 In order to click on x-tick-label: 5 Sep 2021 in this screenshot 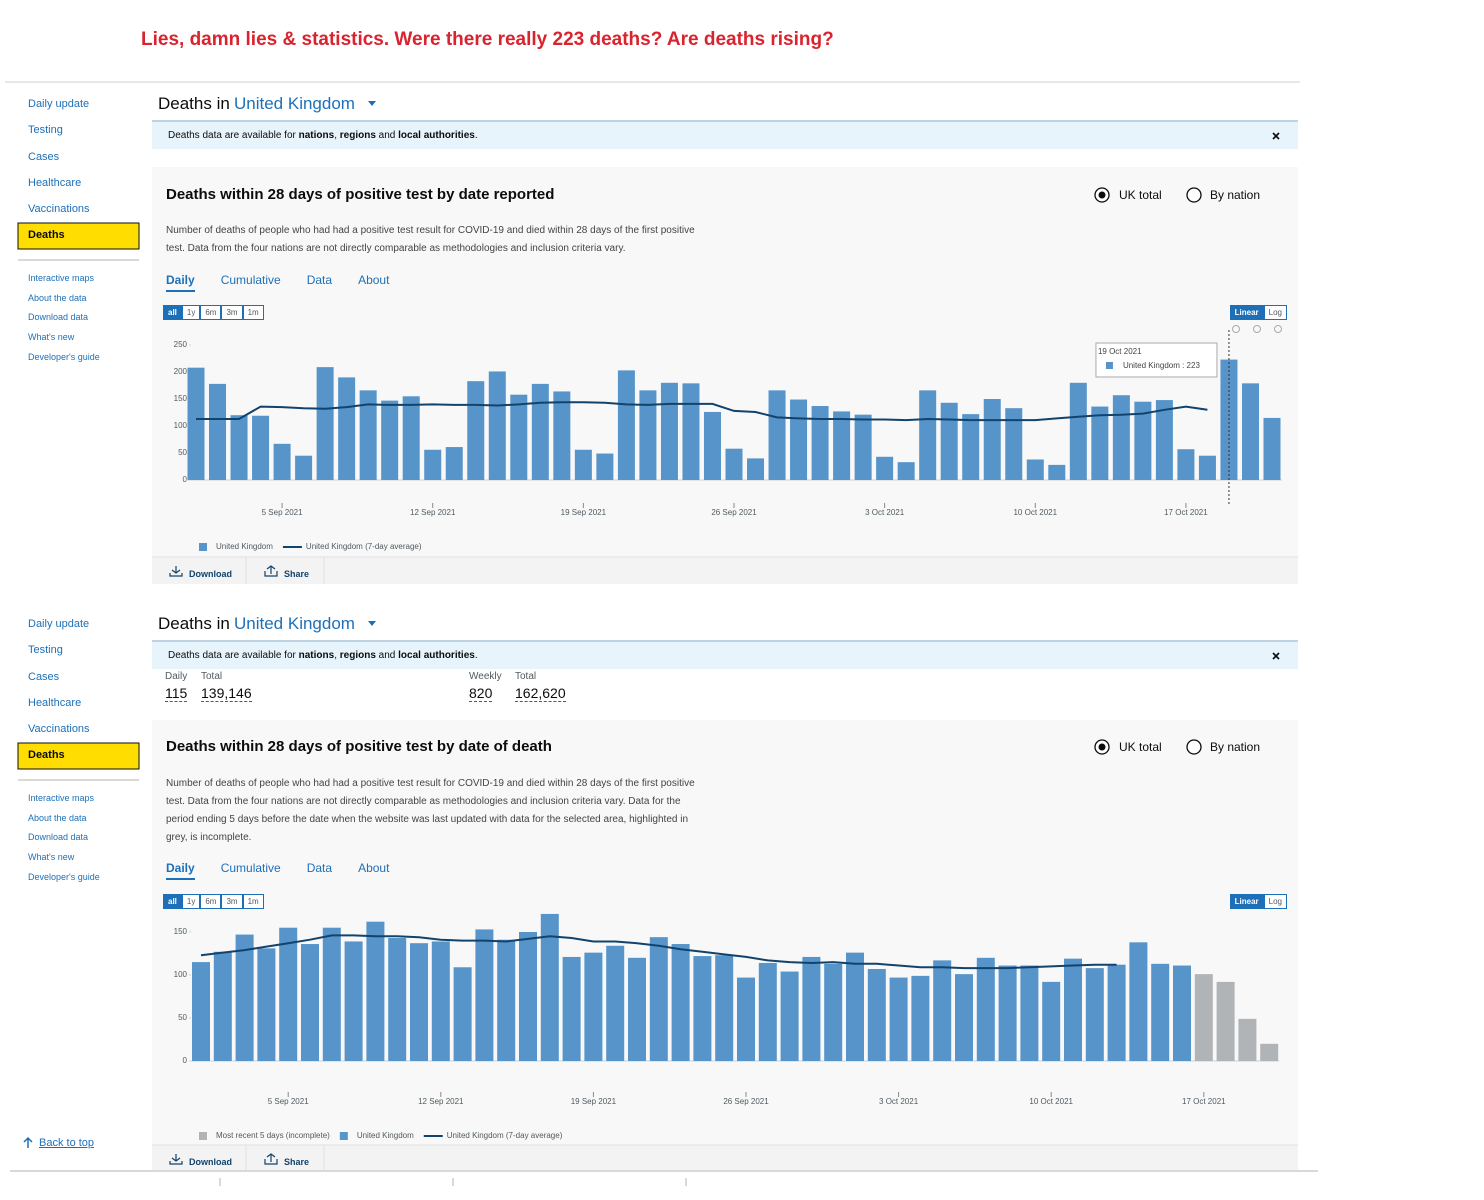, I will do `click(288, 1101)`.